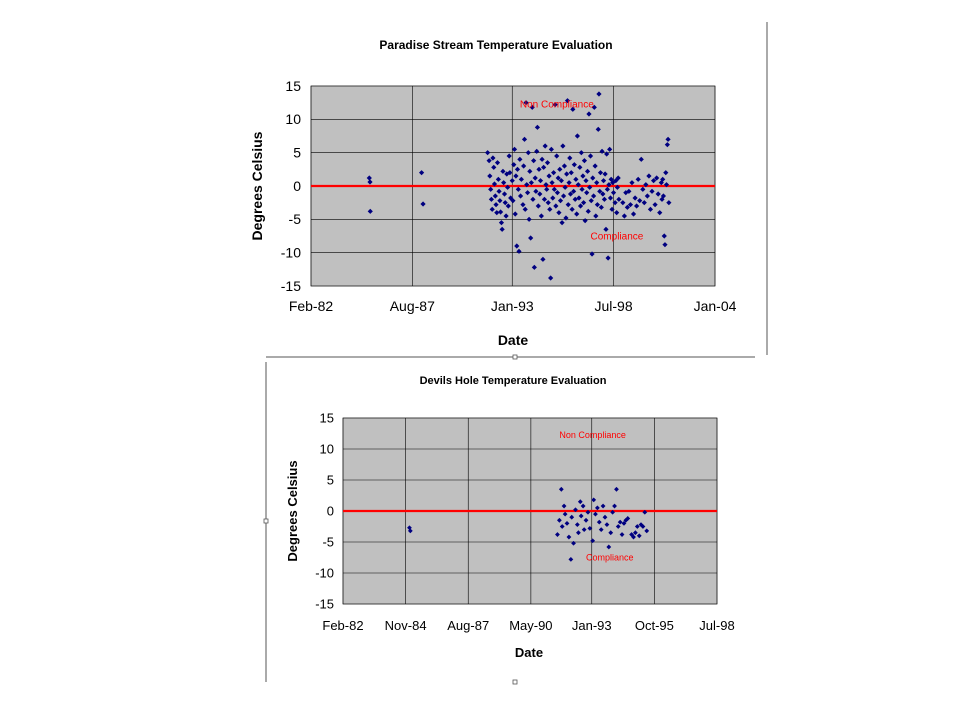 The width and height of the screenshot is (960, 720). What do you see at coordinates (266, 521) in the screenshot?
I see `frame-handle-left` at bounding box center [266, 521].